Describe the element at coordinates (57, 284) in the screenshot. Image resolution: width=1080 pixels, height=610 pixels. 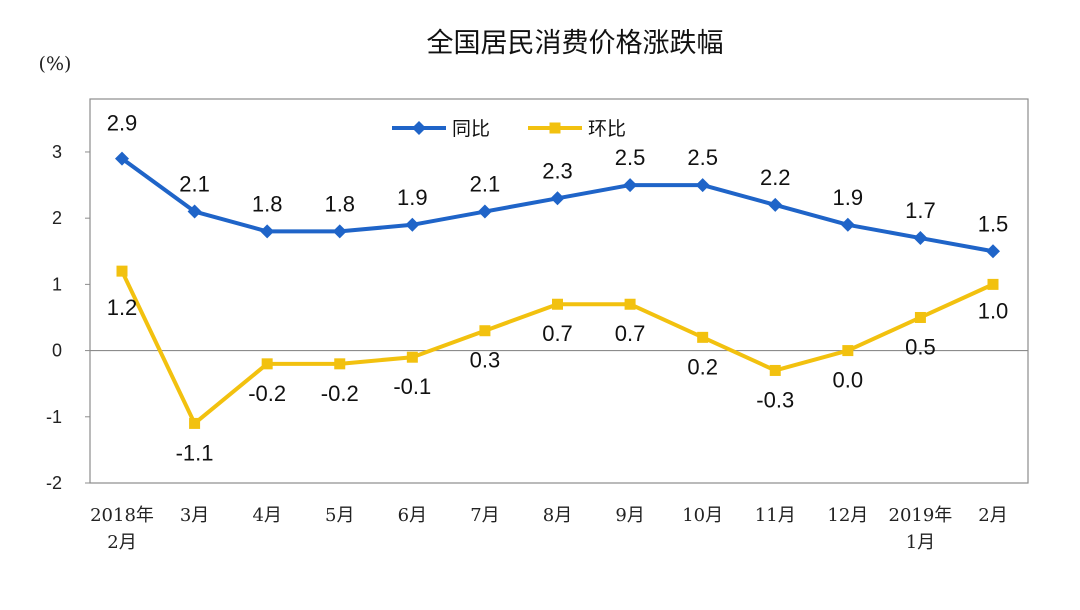
I see `y-tick-label: 1` at that location.